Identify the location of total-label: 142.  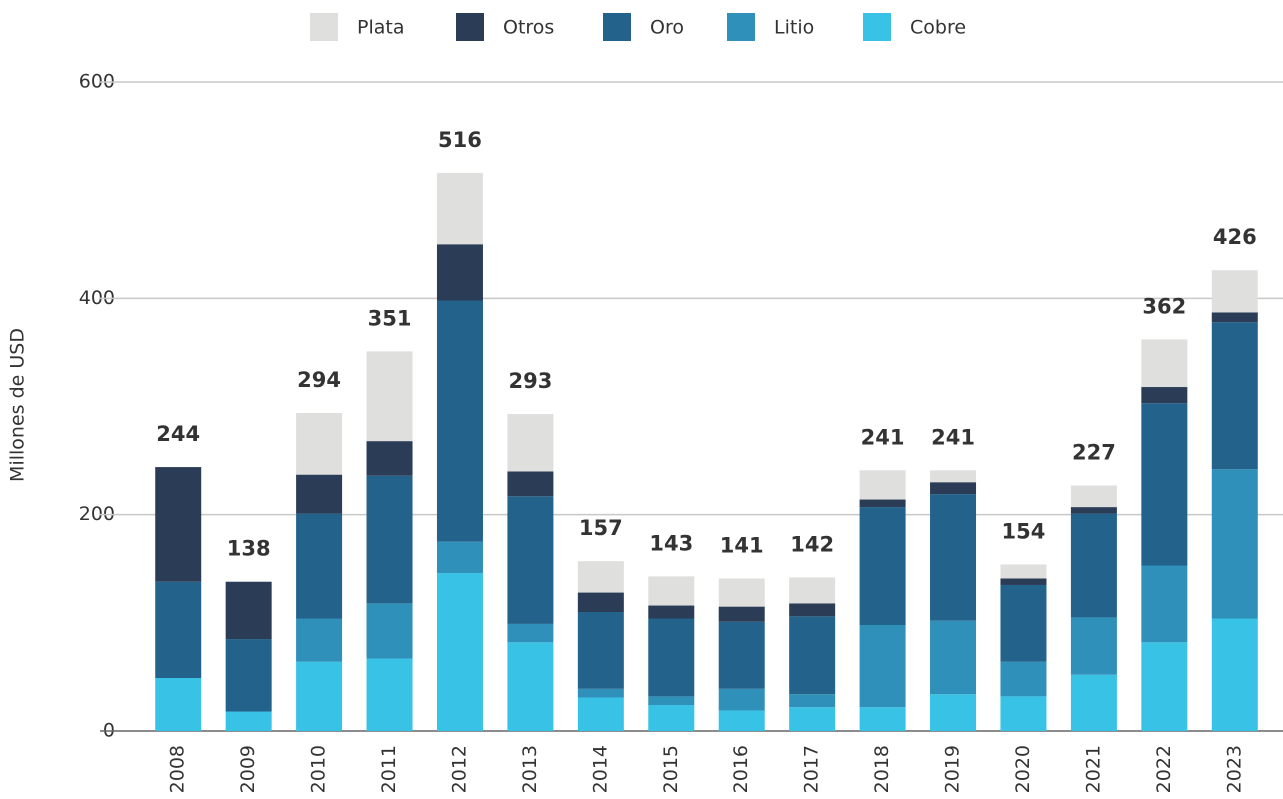
(812, 544).